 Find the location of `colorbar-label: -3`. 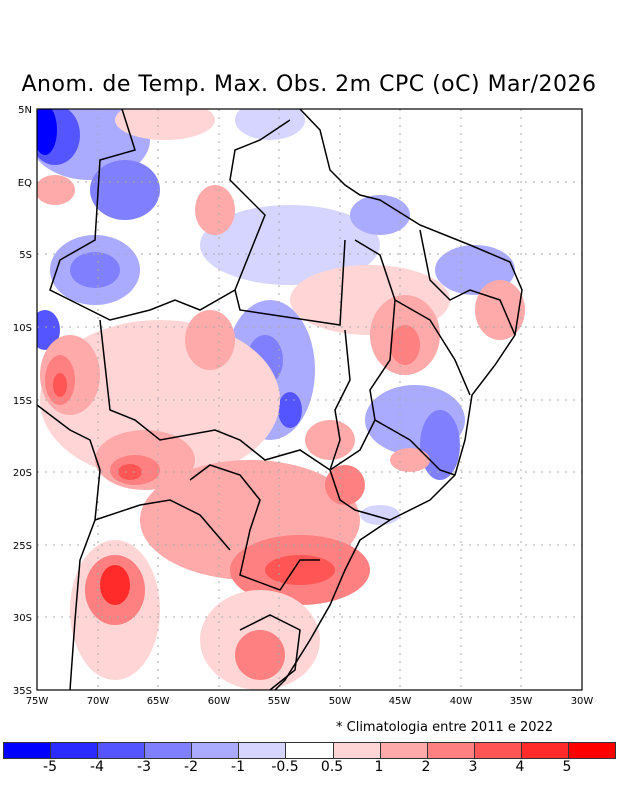

colorbar-label: -3 is located at coordinates (144, 767).